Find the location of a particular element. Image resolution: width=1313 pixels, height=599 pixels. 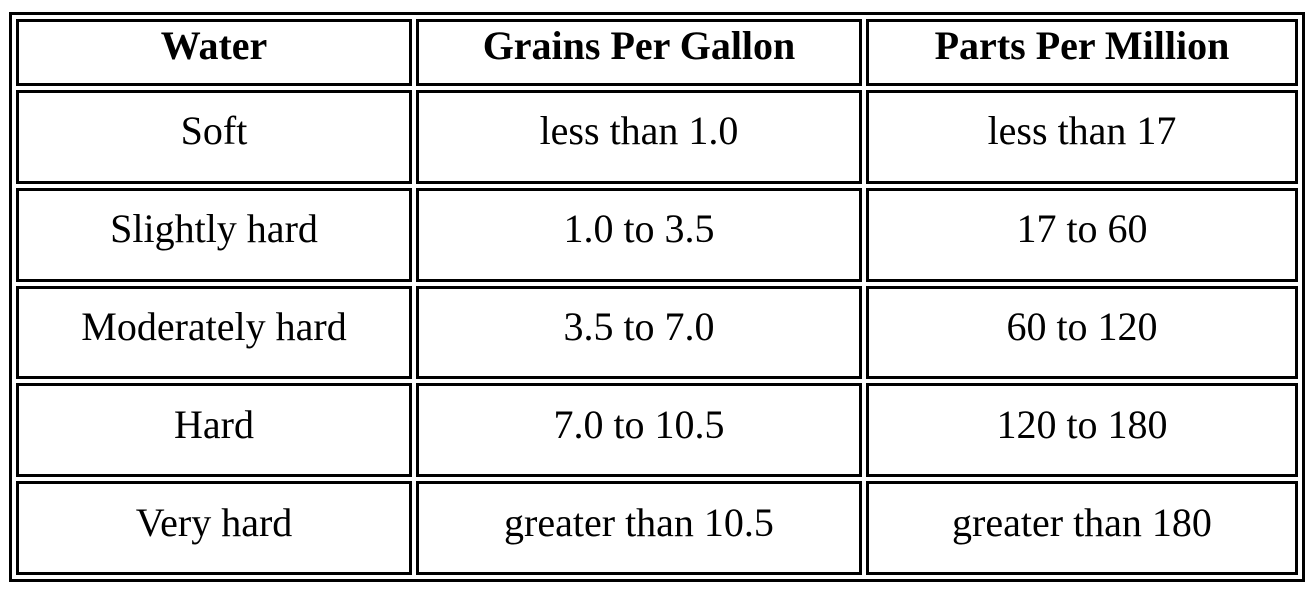

header-row: WaterGrains Per GallonParts Per Million is located at coordinates (657, 52).